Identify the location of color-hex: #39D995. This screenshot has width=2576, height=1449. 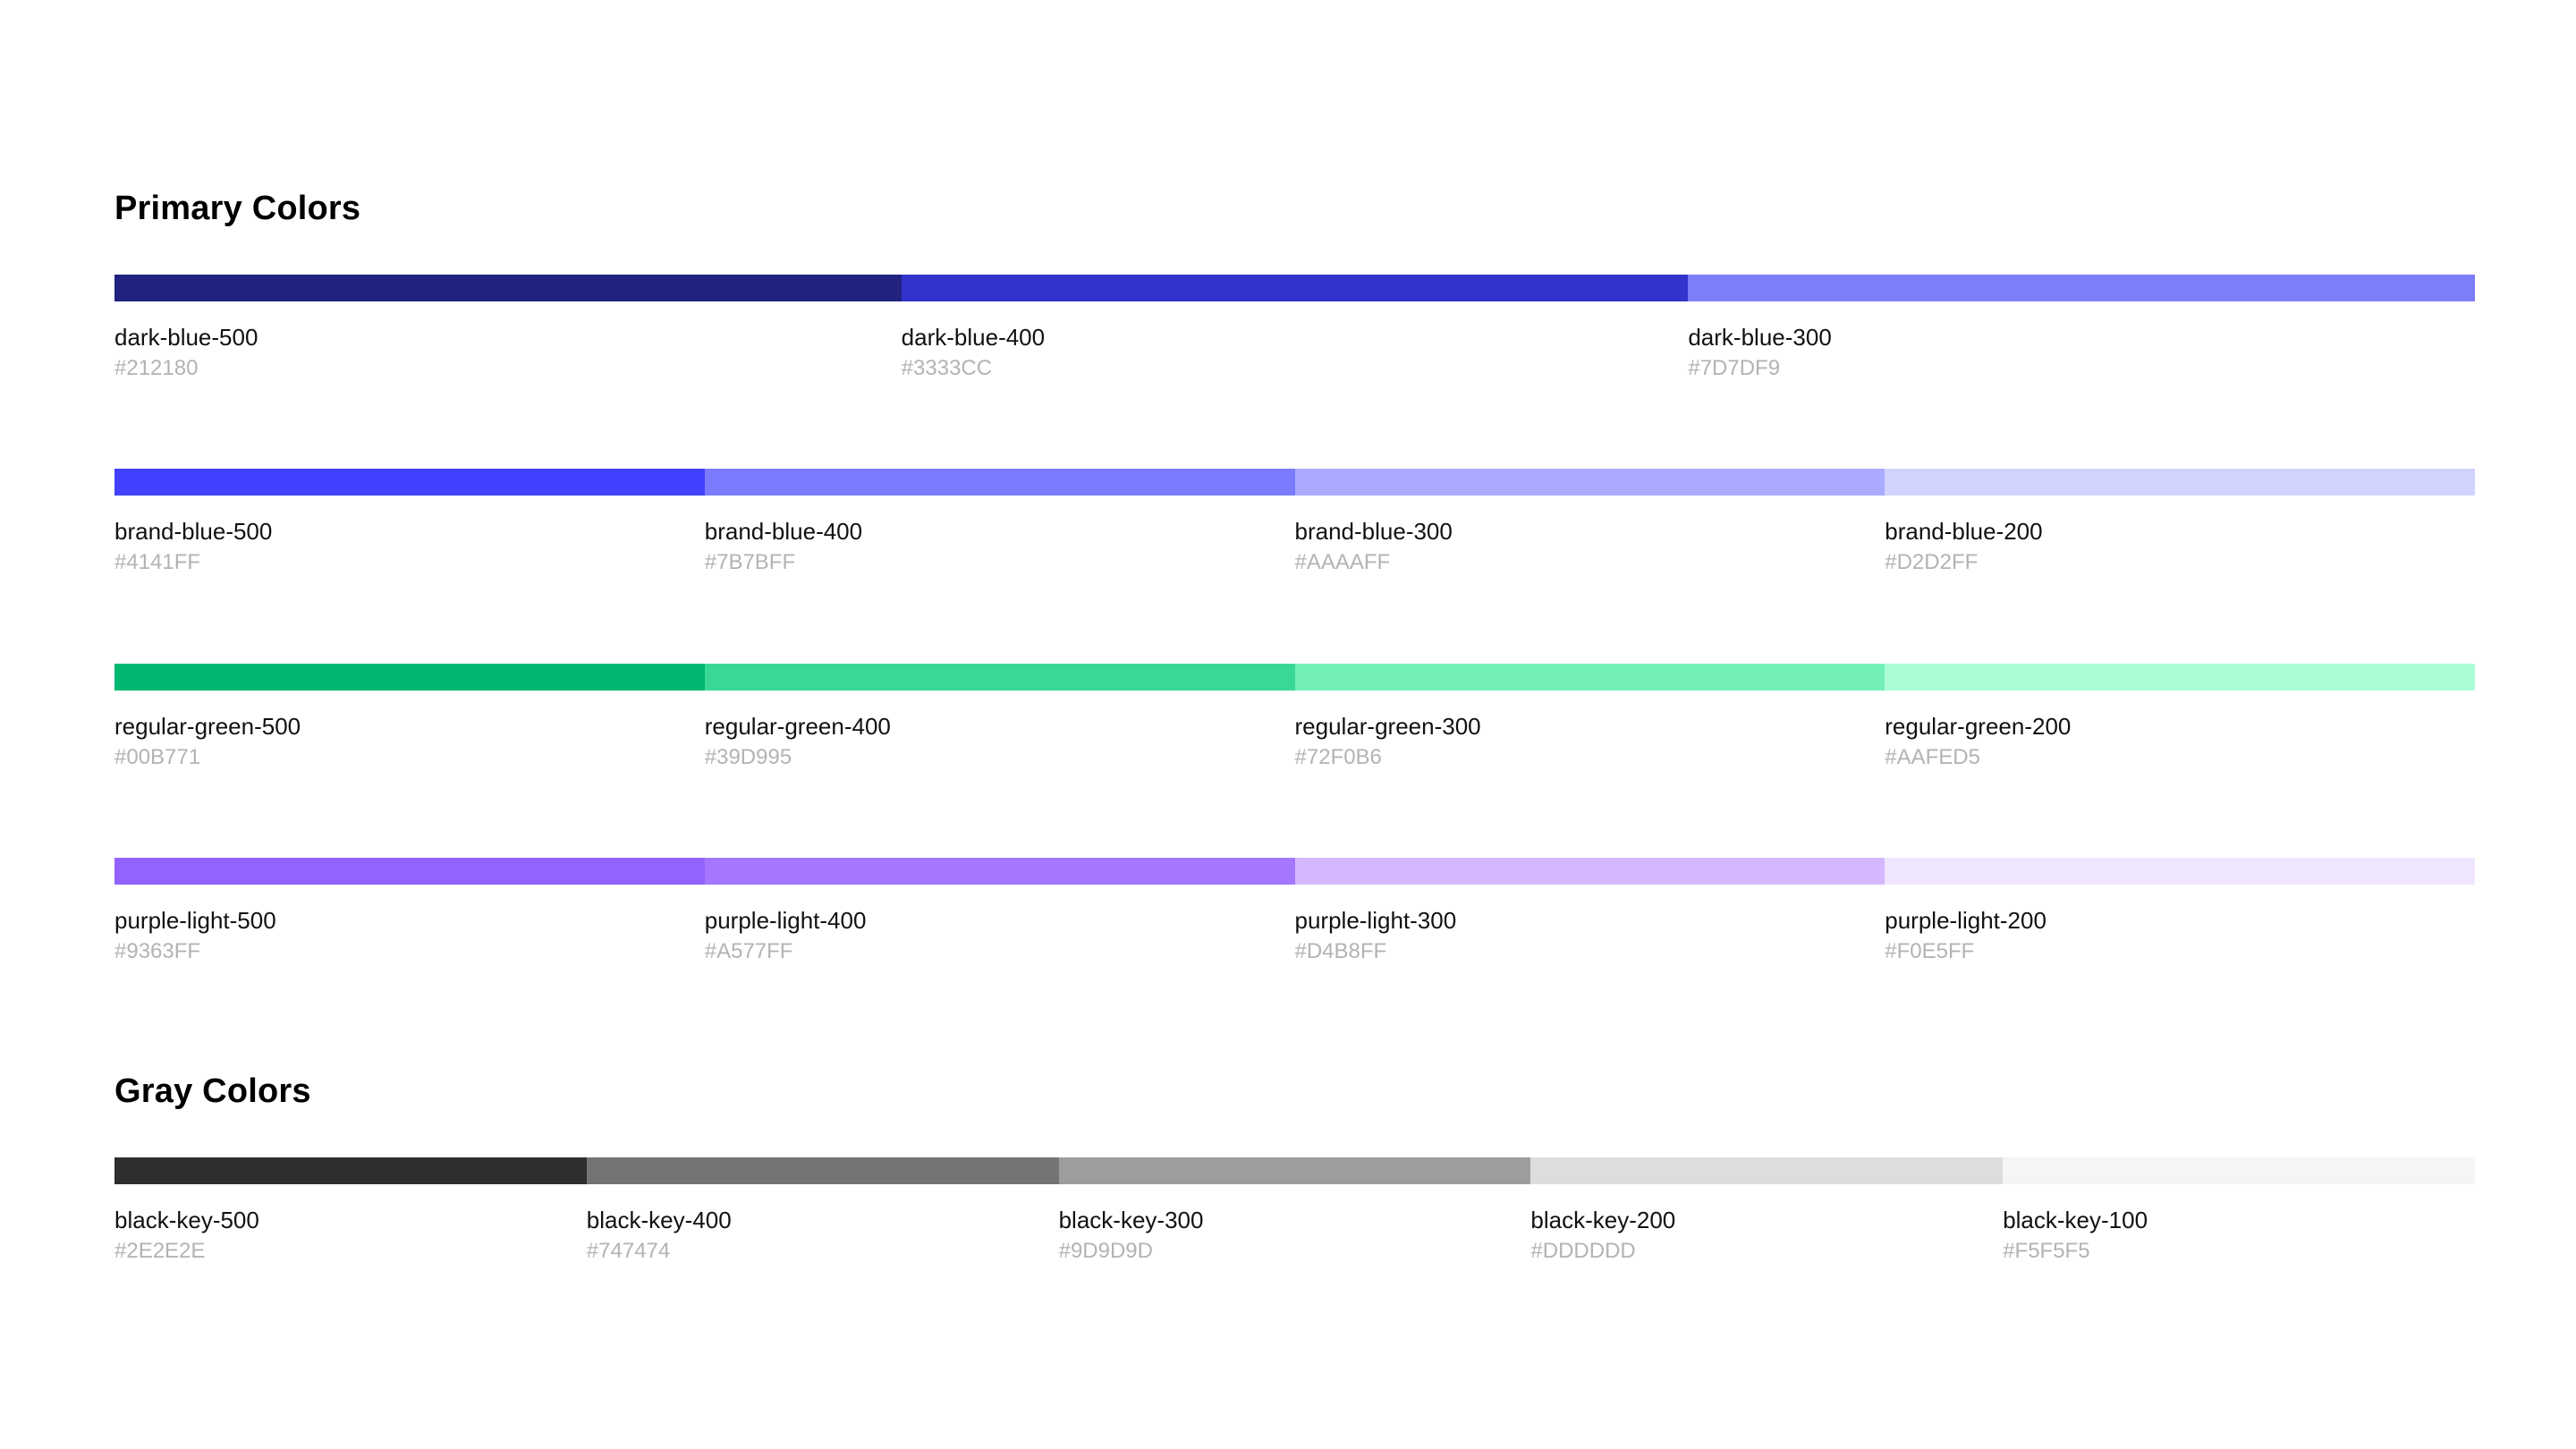
(748, 757).